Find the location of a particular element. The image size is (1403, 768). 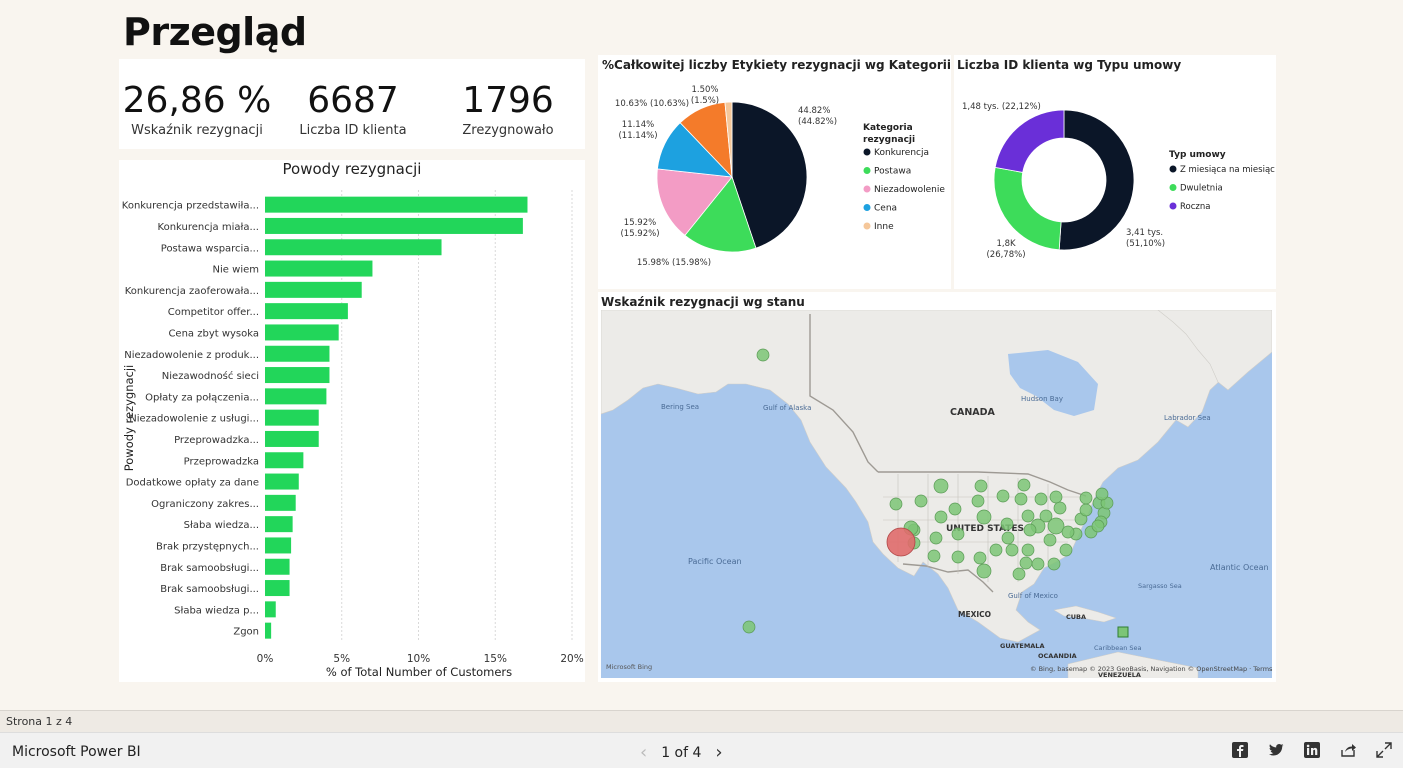

pie-legend-item: Konkurencja is located at coordinates (901, 153).